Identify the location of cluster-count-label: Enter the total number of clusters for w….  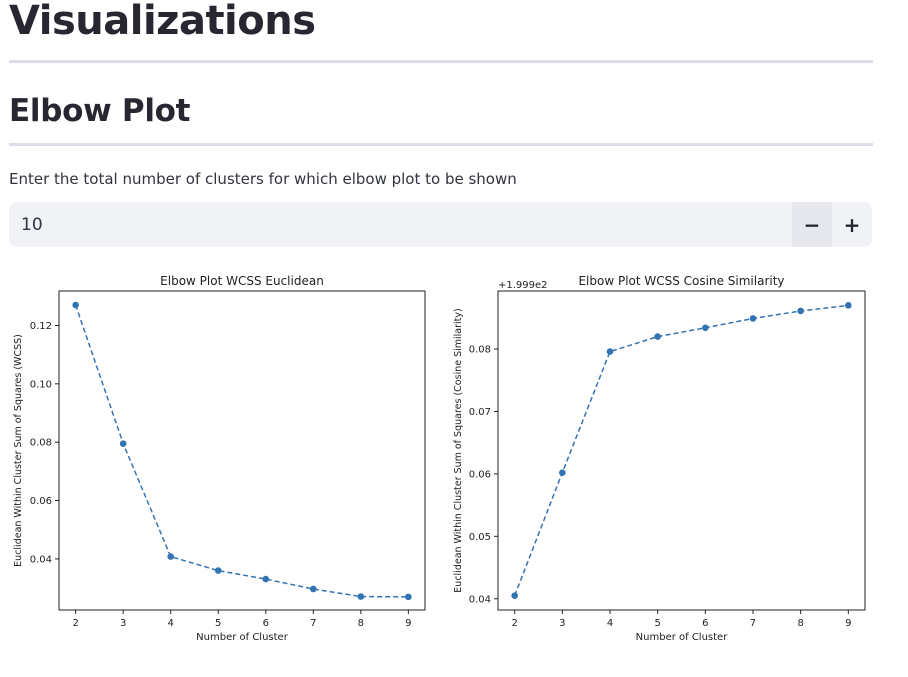
(263, 179).